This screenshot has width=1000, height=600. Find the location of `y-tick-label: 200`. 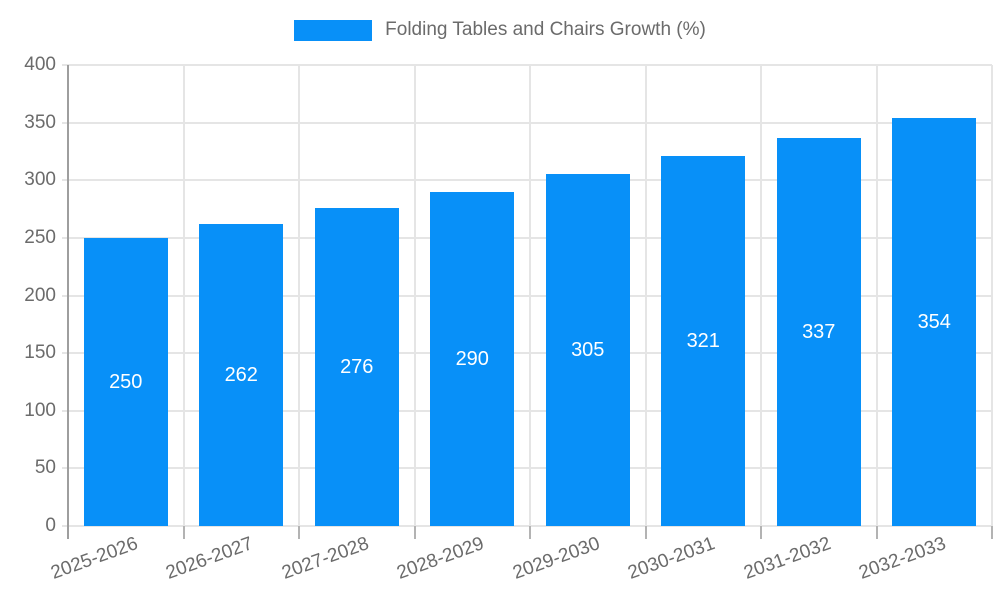

y-tick-label: 200 is located at coordinates (40, 295).